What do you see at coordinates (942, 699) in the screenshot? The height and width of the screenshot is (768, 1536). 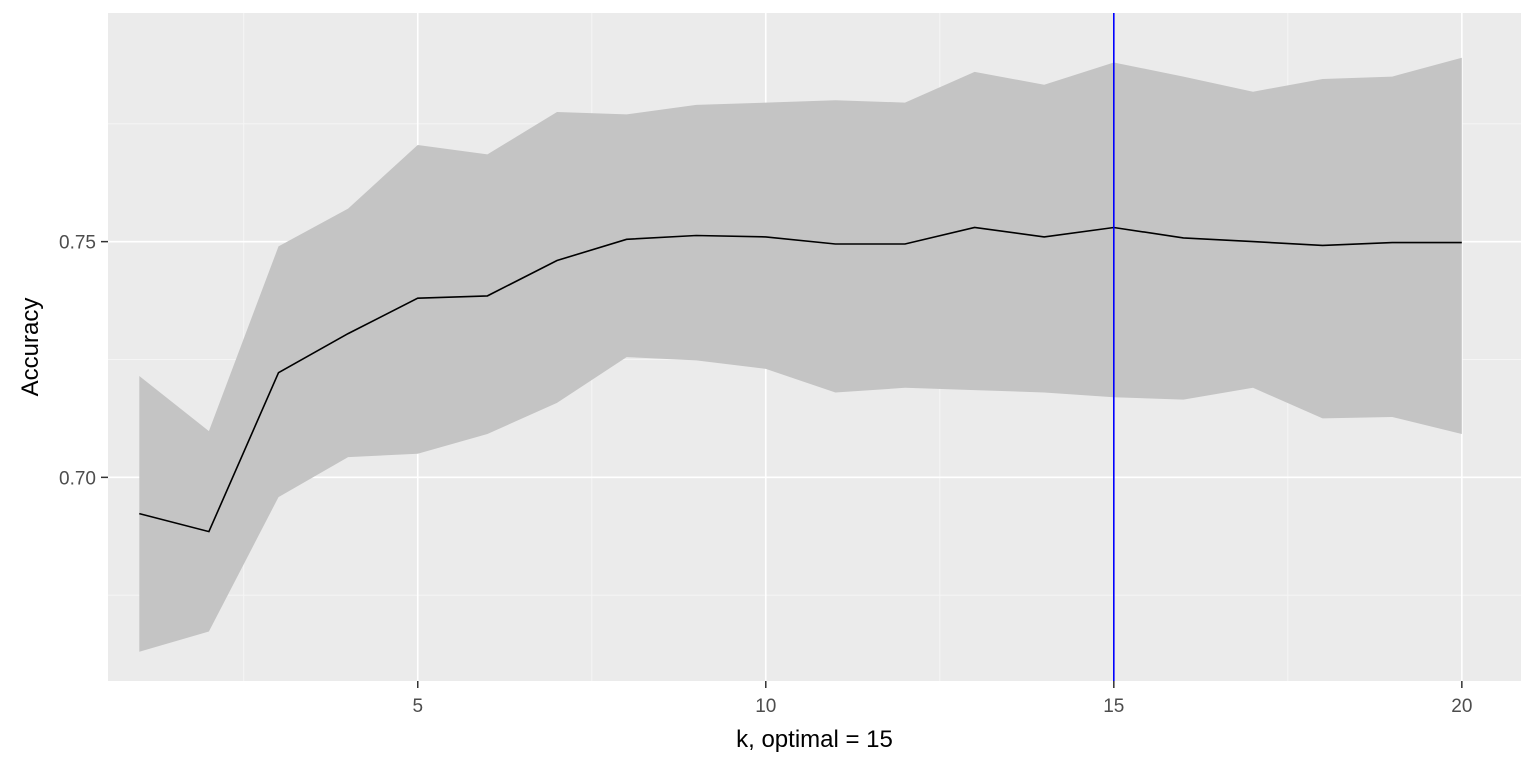 I see `x-axis-ticks: 5 10 15 20` at bounding box center [942, 699].